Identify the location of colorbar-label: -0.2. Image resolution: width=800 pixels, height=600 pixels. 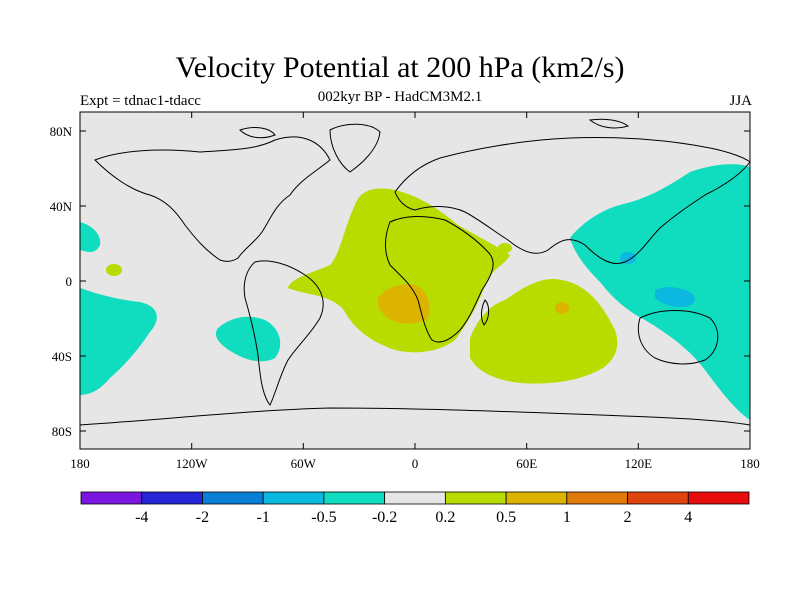
(384, 517).